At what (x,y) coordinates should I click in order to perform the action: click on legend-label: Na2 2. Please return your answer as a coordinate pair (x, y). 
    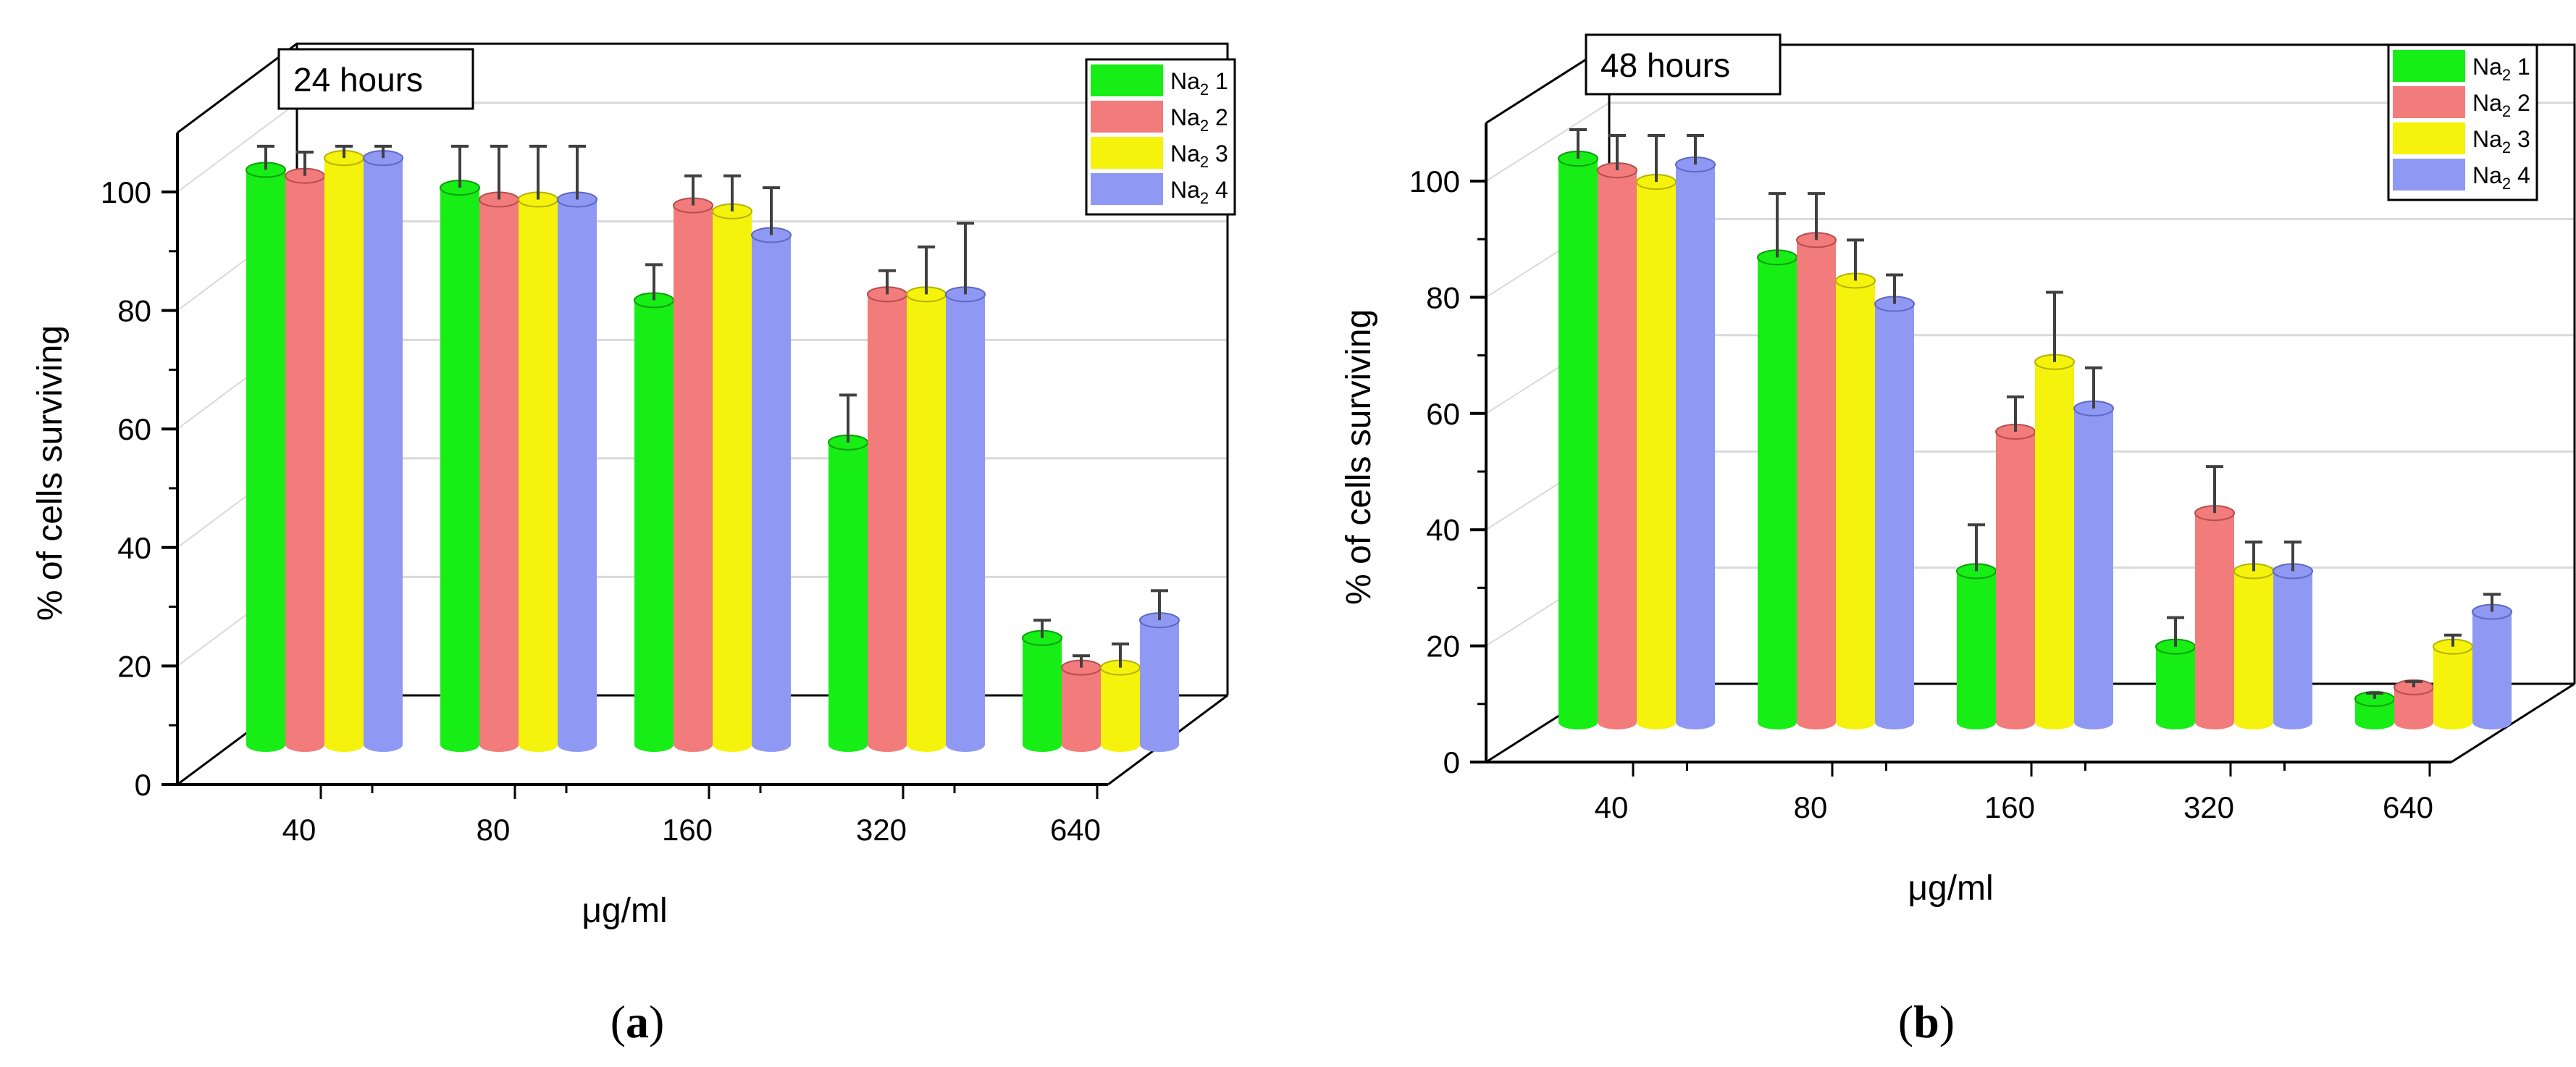
    Looking at the image, I should click on (1199, 120).